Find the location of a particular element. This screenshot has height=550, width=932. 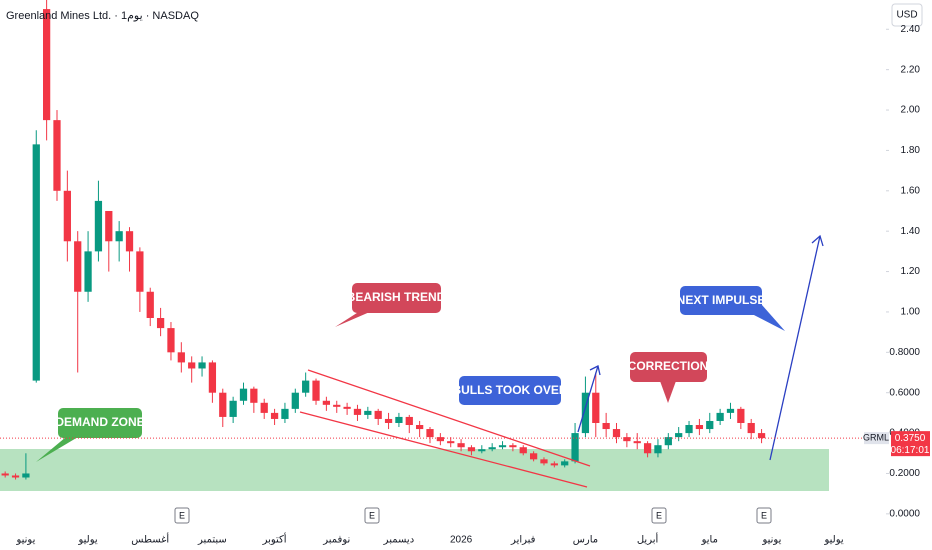

price-tag is located at coordinates (910, 444).